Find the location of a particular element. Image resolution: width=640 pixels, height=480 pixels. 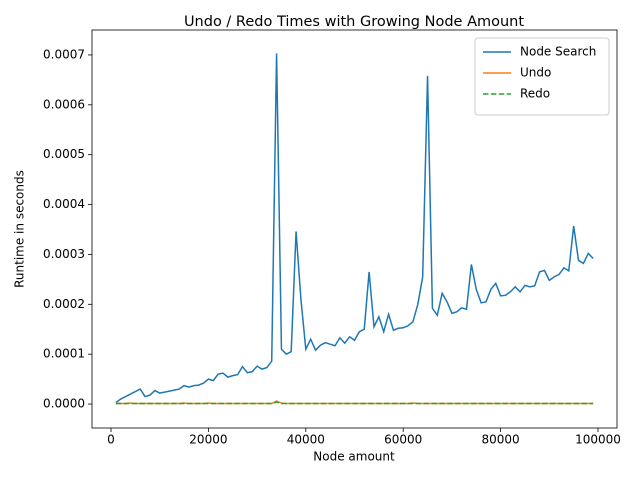

x-tick-label: 80000 is located at coordinates (501, 440).